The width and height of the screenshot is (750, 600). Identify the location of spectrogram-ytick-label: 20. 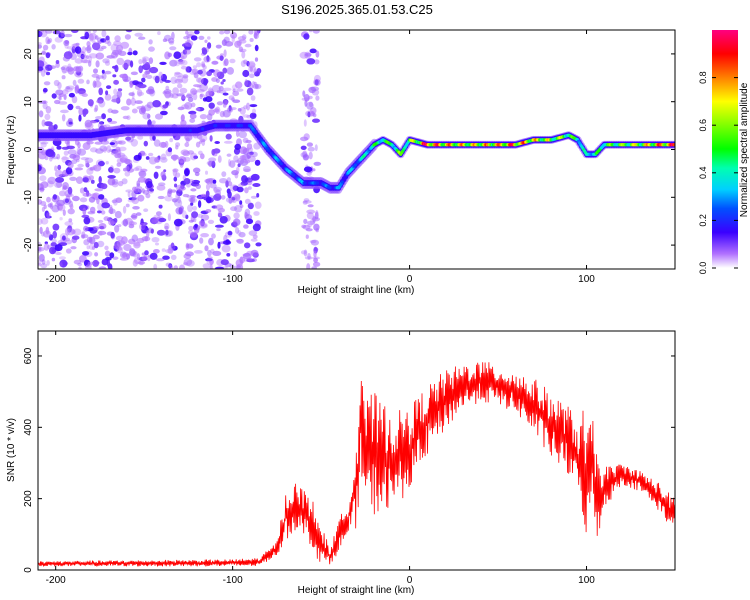
(28, 54).